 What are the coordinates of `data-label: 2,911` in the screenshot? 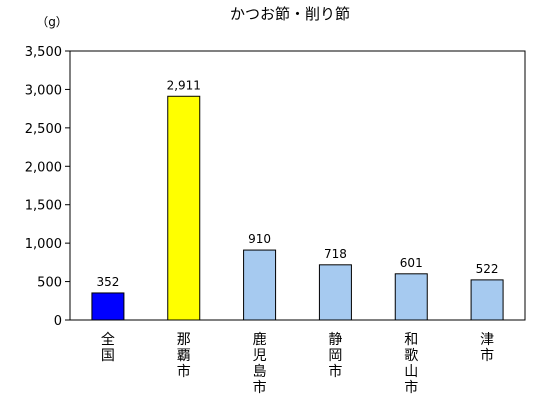 It's located at (184, 85).